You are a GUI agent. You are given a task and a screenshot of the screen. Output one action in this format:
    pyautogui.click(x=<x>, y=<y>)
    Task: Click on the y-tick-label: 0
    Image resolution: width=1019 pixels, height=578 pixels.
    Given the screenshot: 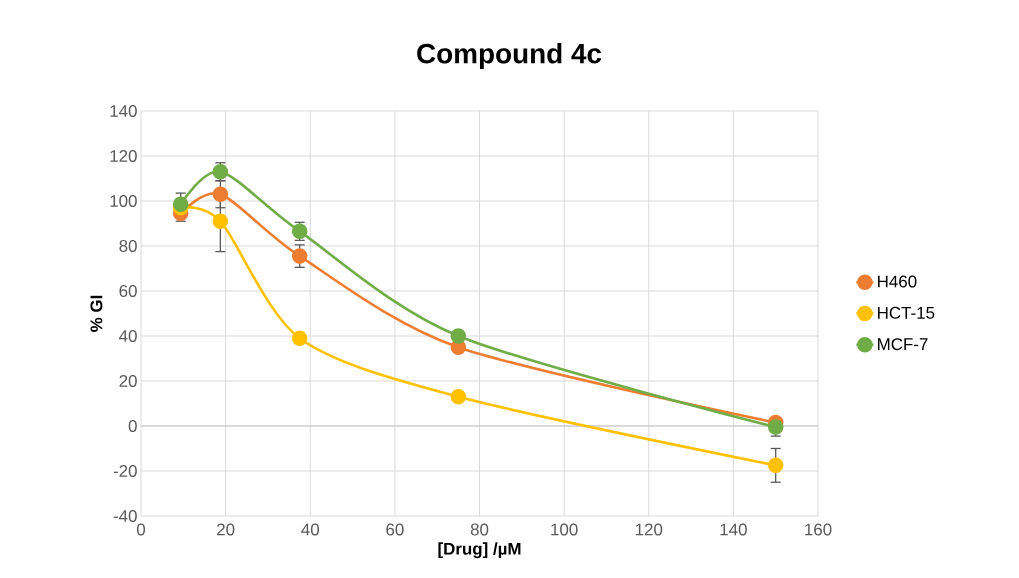 What is the action you would take?
    pyautogui.click(x=132, y=425)
    